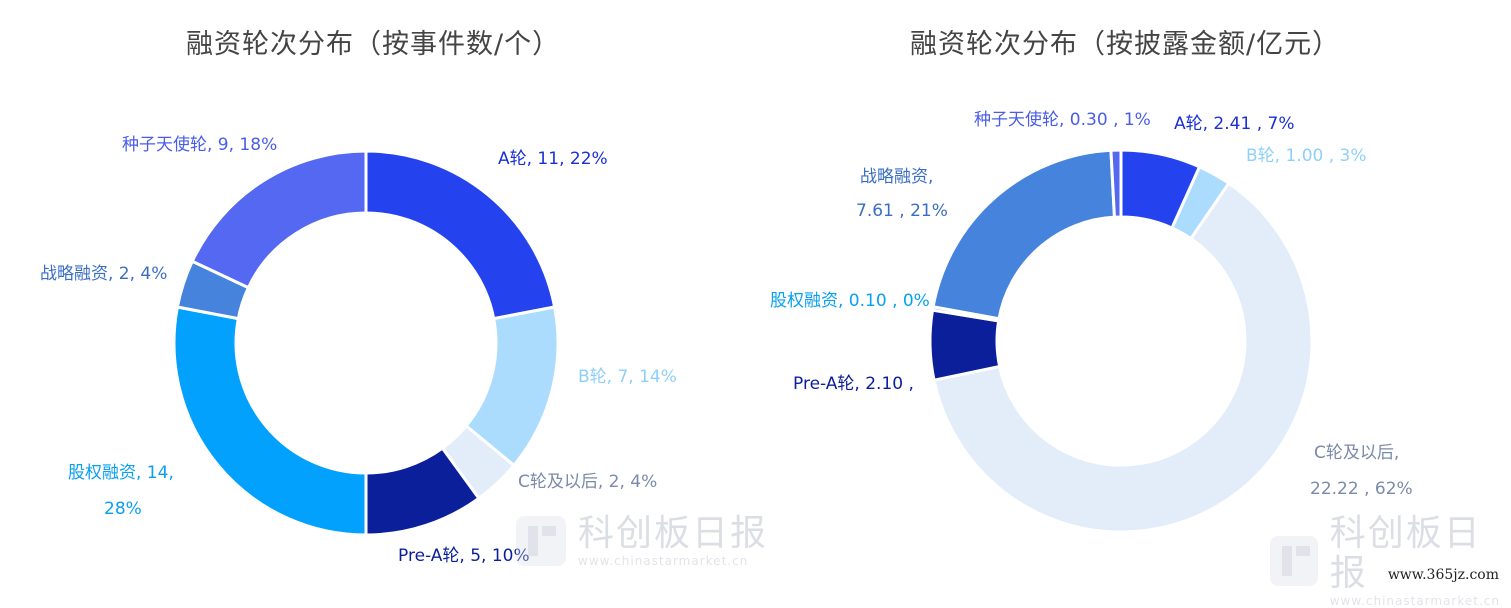 The width and height of the screenshot is (1511, 608). What do you see at coordinates (1125, 44) in the screenshot?
I see `chart-title-amount: 融资轮次分布（按披露金额/亿元）` at bounding box center [1125, 44].